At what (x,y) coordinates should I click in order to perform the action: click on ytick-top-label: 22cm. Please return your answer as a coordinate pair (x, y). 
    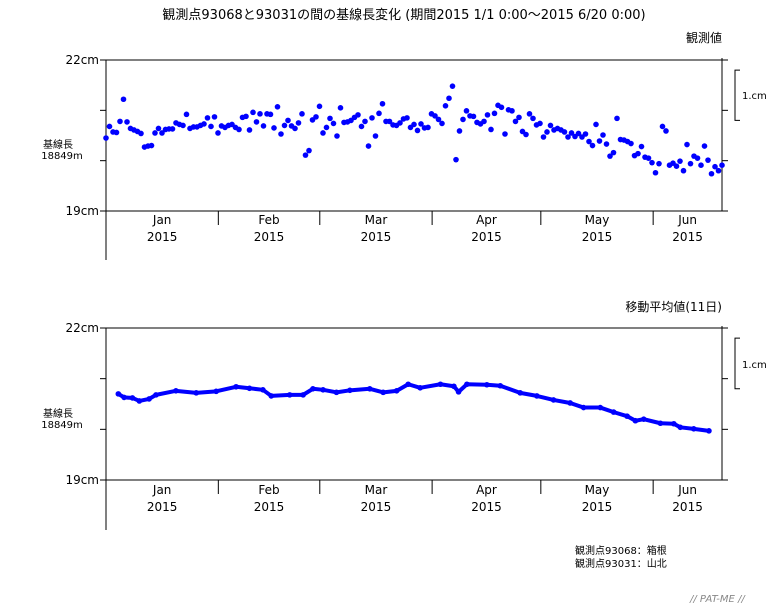
    Looking at the image, I should click on (82, 328).